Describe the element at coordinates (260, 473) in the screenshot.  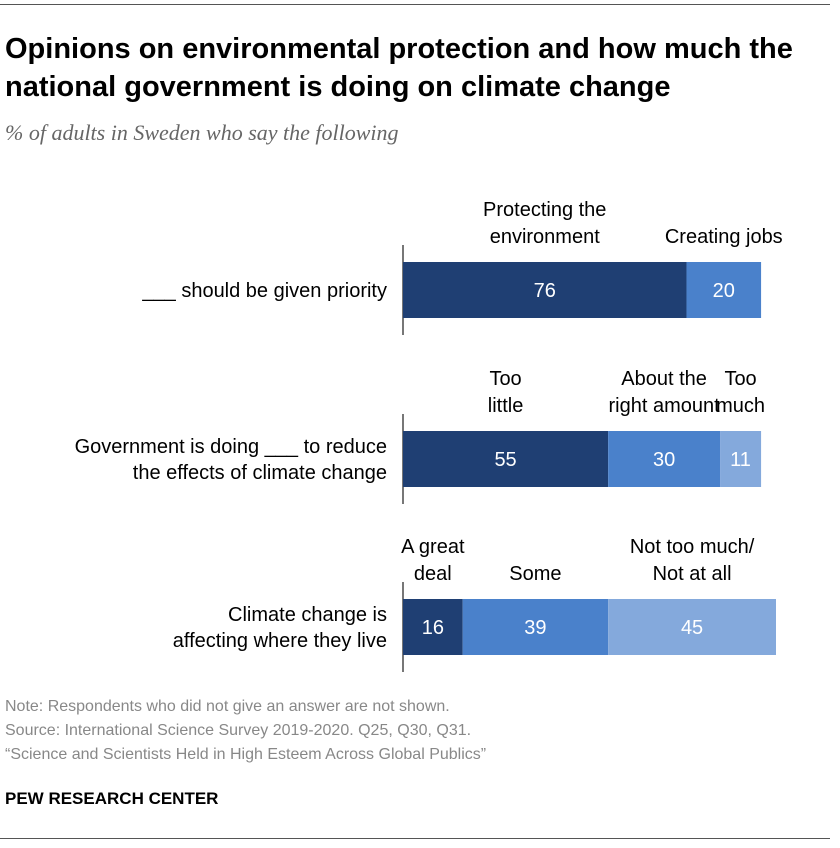
I see `row-label: the effects of climate change` at that location.